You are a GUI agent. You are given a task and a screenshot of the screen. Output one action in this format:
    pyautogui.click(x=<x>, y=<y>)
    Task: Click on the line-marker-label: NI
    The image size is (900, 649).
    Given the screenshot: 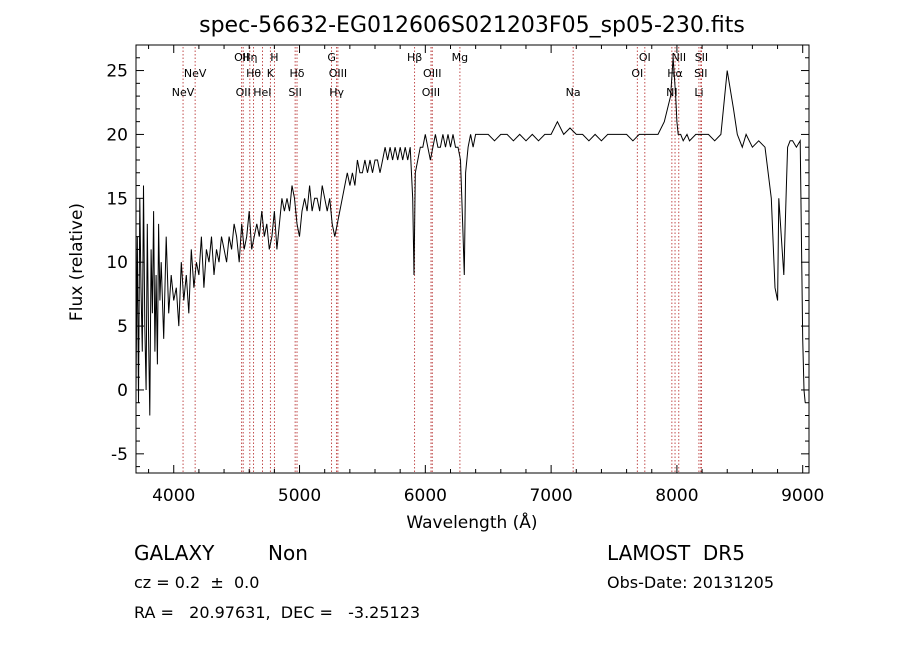 What is the action you would take?
    pyautogui.click(x=671, y=92)
    